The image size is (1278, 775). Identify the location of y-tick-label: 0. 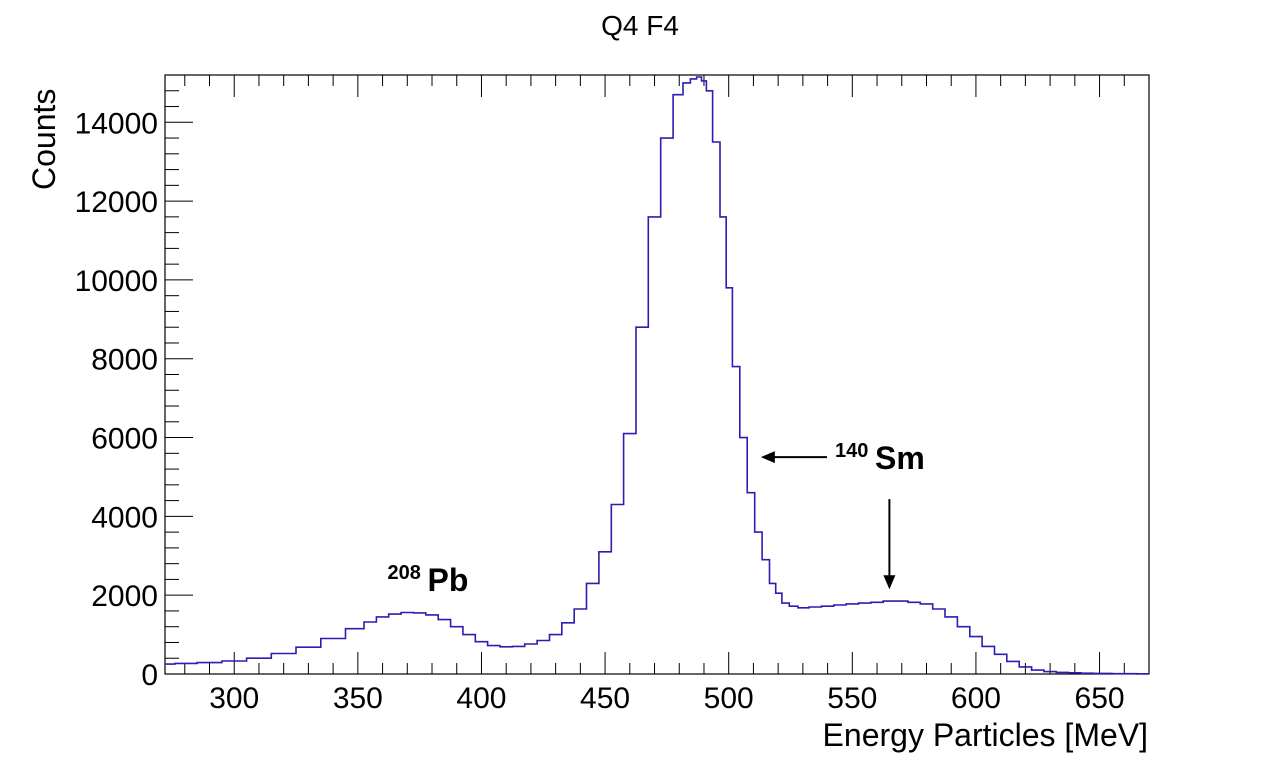
(149, 675).